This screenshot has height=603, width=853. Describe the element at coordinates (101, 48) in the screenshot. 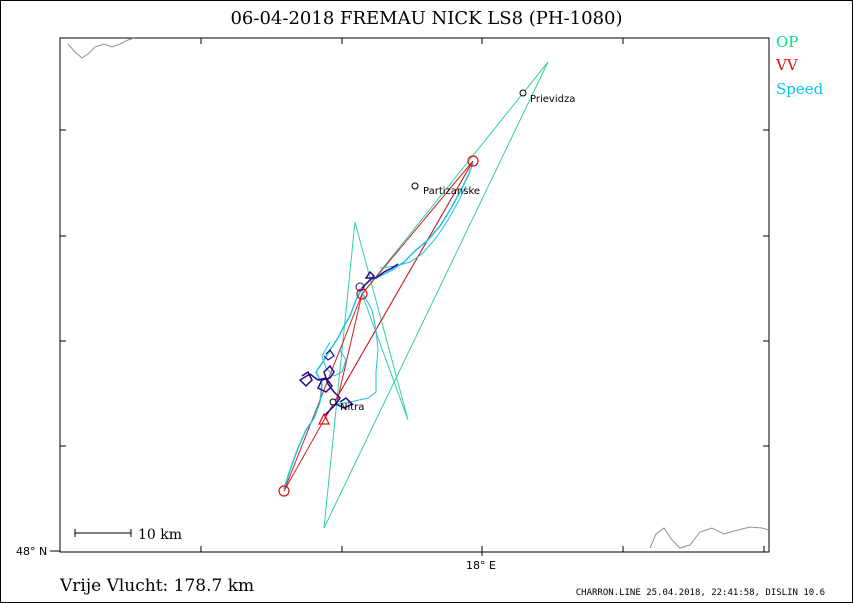

I see `country-border-top-left` at that location.